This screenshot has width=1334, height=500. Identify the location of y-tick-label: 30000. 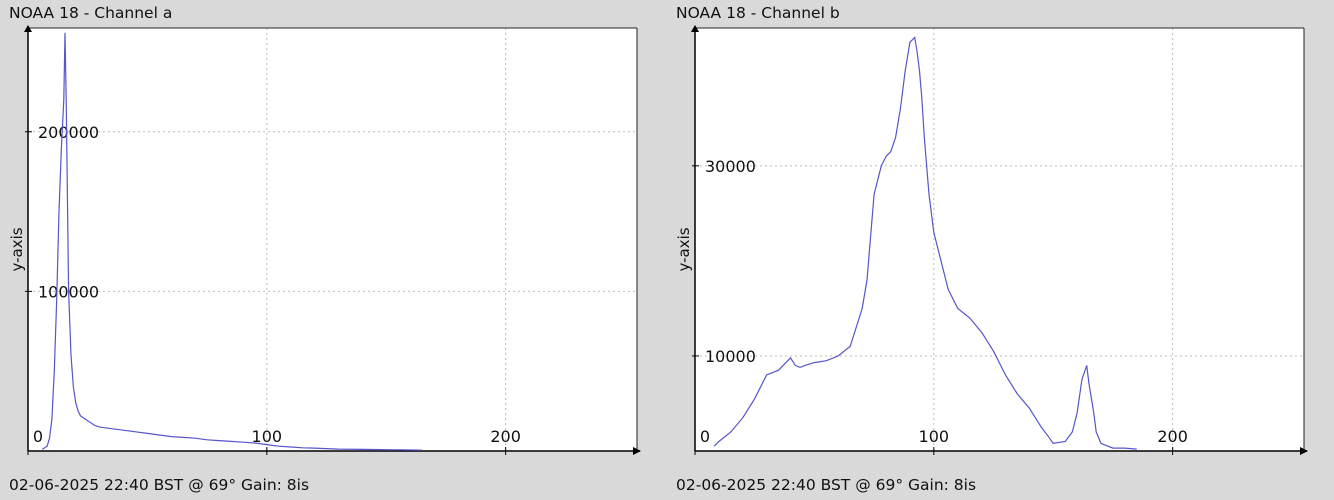
(730, 166).